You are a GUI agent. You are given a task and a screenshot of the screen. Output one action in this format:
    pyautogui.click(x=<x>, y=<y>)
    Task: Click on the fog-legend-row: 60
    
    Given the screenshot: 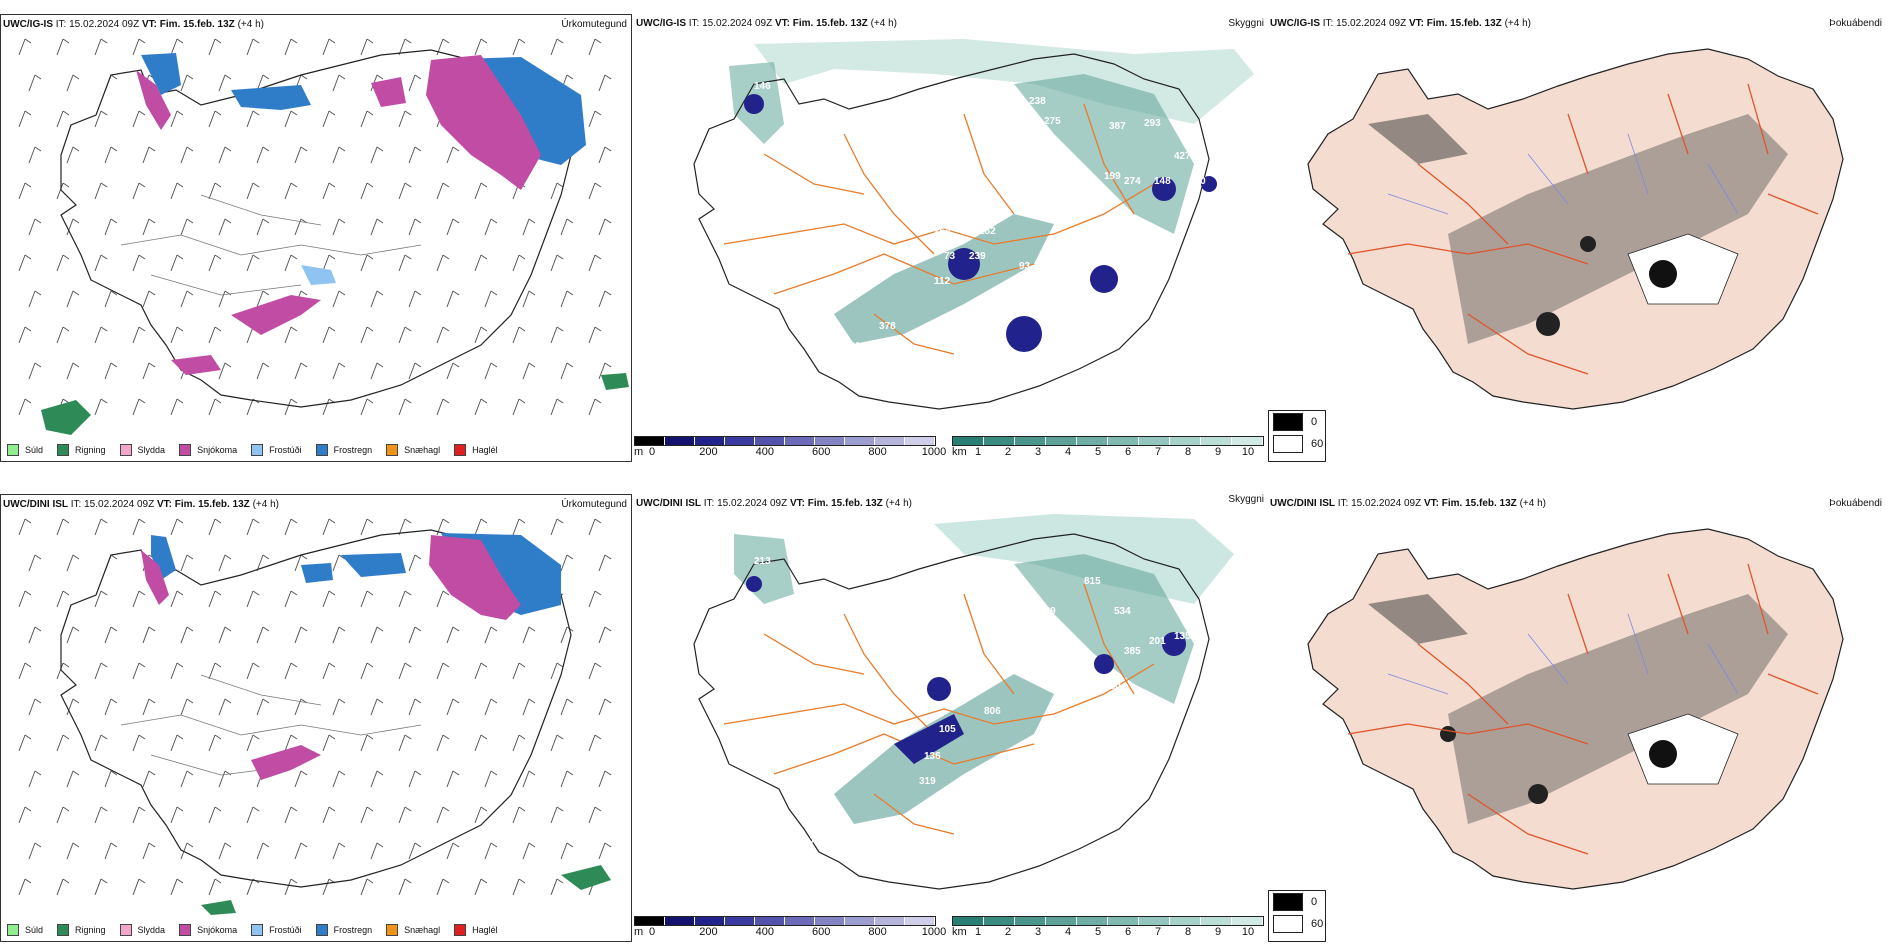 What is the action you would take?
    pyautogui.click(x=1299, y=924)
    